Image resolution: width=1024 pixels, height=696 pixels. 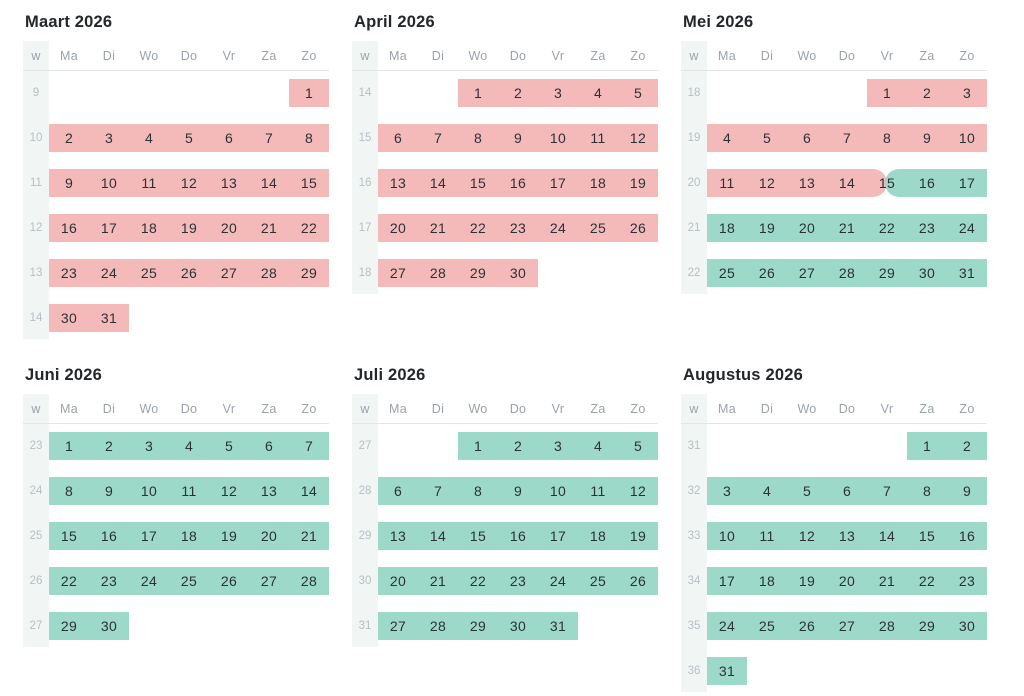 What do you see at coordinates (189, 228) in the screenshot?
I see `day-cell: 19` at bounding box center [189, 228].